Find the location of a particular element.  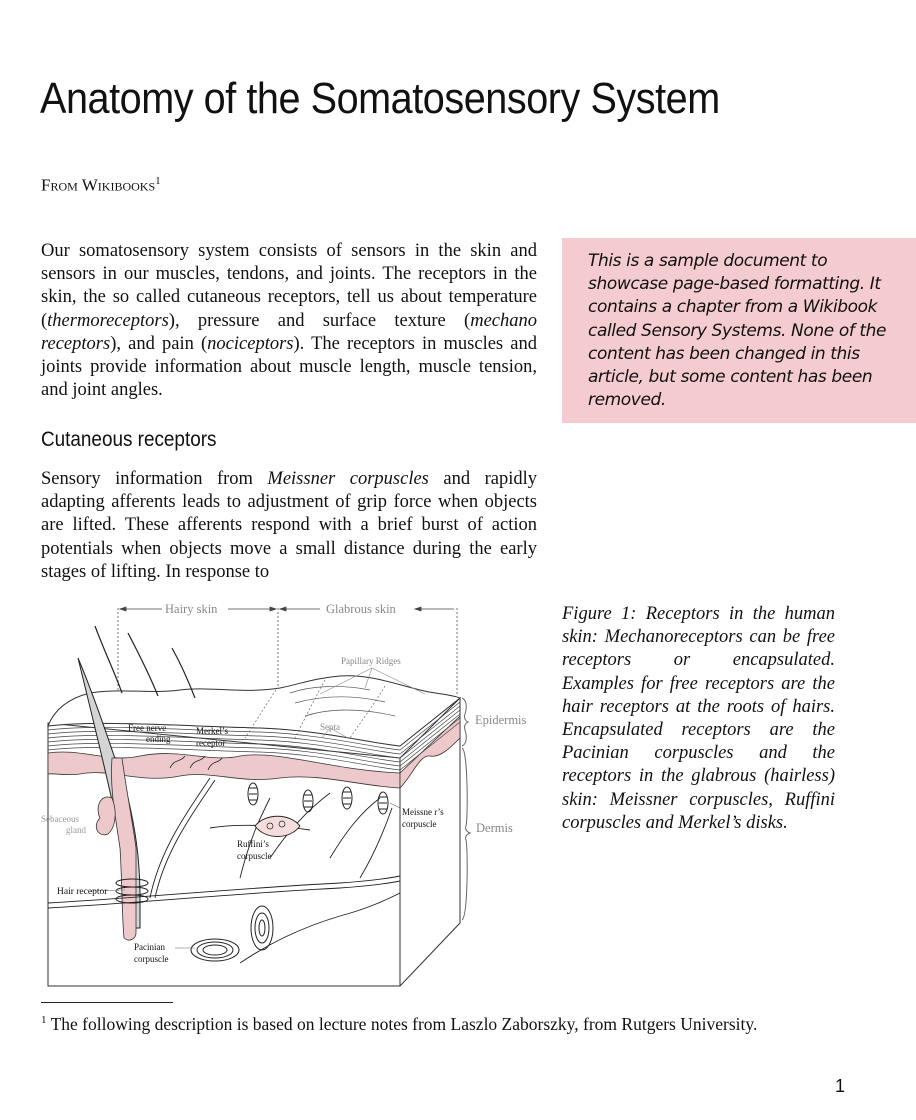

label-merkel-1: Merkel’s is located at coordinates (212, 731).